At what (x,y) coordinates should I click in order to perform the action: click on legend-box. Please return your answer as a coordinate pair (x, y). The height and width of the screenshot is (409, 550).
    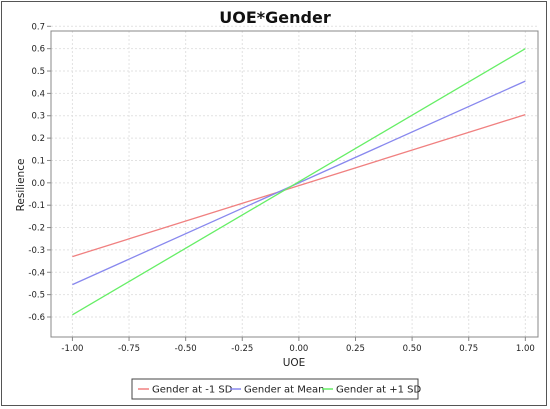
    Looking at the image, I should click on (275, 389).